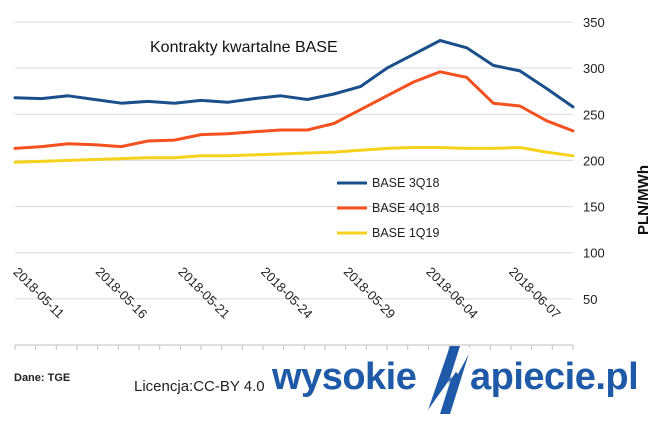 The width and height of the screenshot is (657, 422). Describe the element at coordinates (452, 293) in the screenshot. I see `x-tick-label: 2018-06-04` at that location.